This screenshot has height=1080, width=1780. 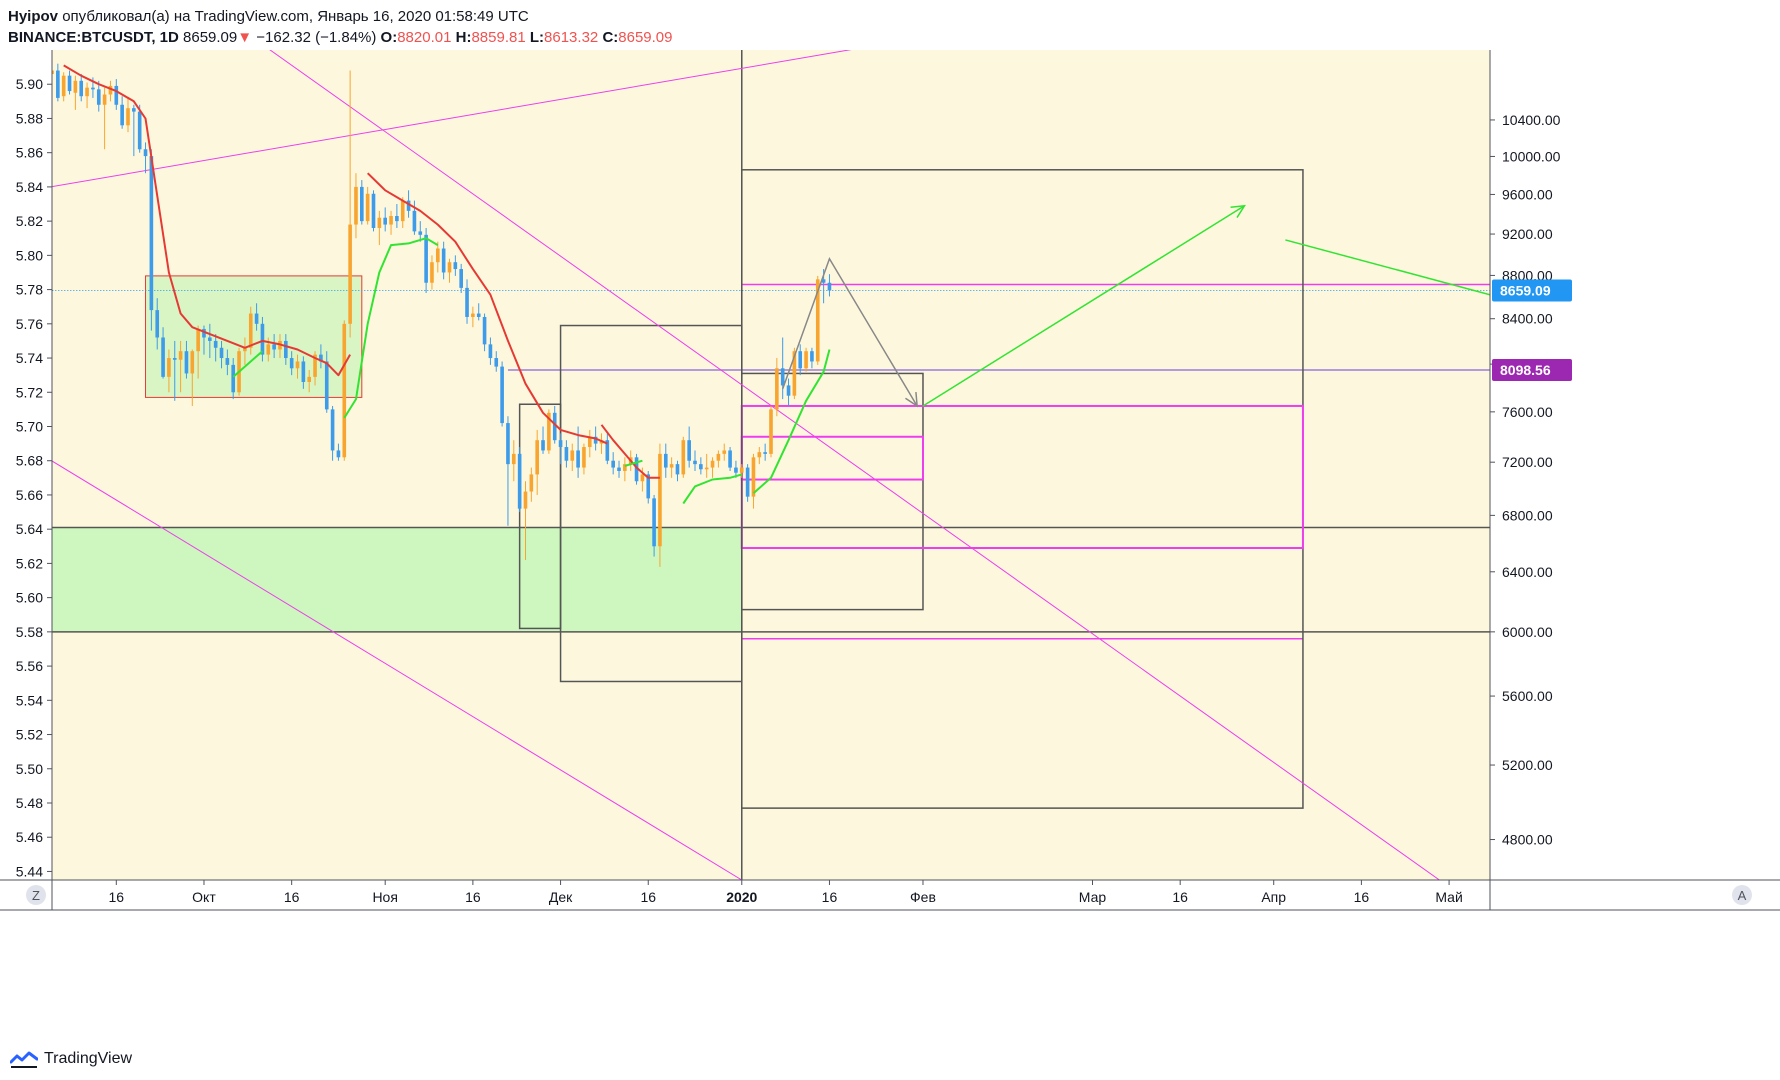 What do you see at coordinates (463, 37) in the screenshot?
I see `high-label: H:` at bounding box center [463, 37].